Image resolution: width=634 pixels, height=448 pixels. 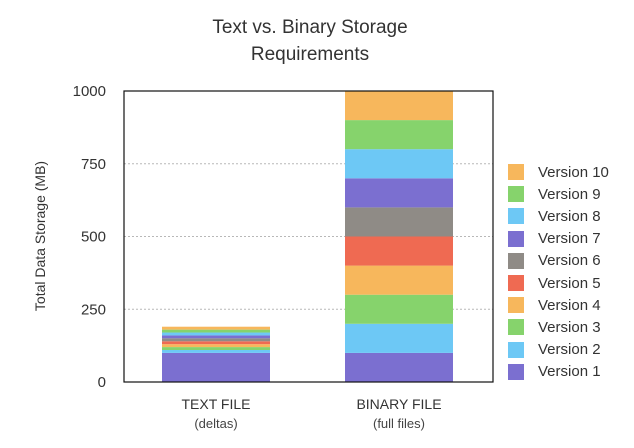 What do you see at coordinates (89, 91) in the screenshot?
I see `y-tick-label: 1000` at bounding box center [89, 91].